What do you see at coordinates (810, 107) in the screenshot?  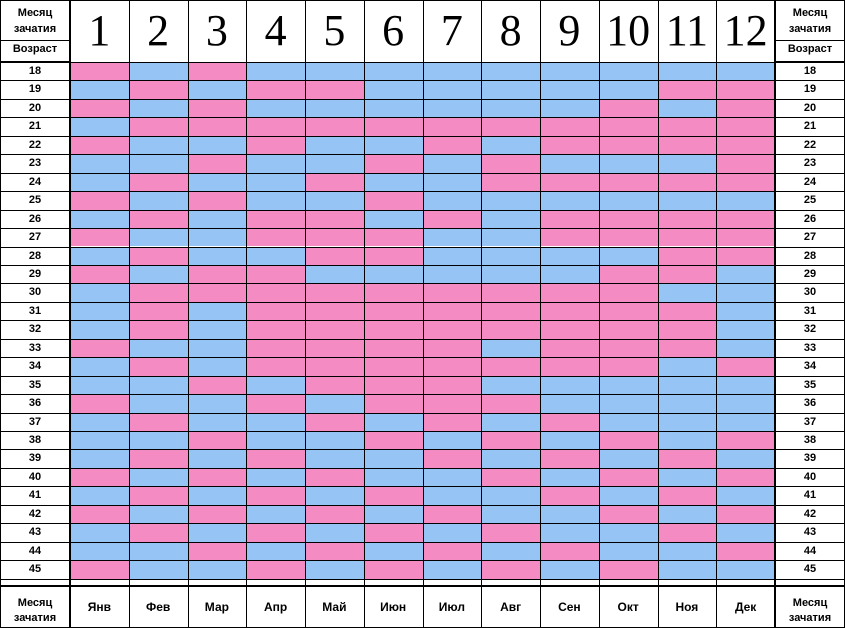 I see `age-label-right: 20` at bounding box center [810, 107].